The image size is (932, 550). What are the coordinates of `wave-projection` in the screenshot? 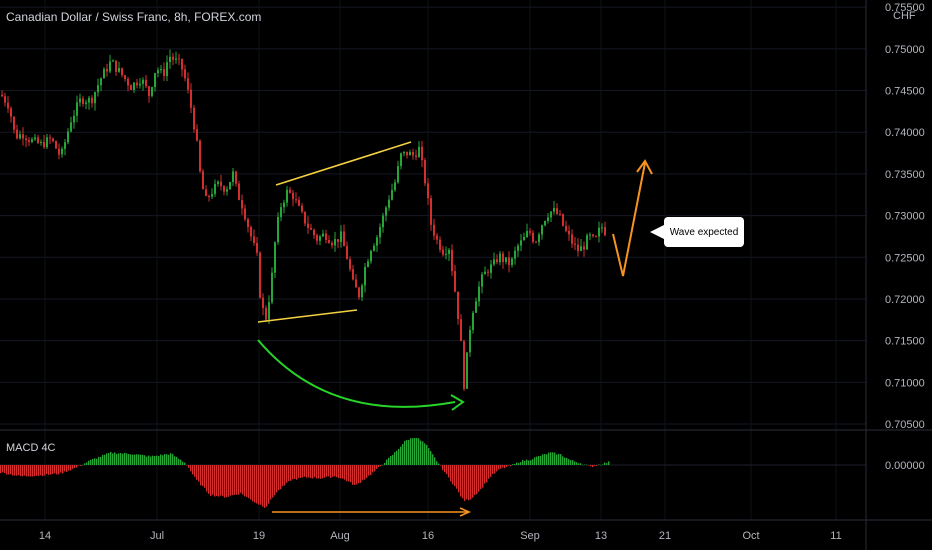 It's located at (629, 219).